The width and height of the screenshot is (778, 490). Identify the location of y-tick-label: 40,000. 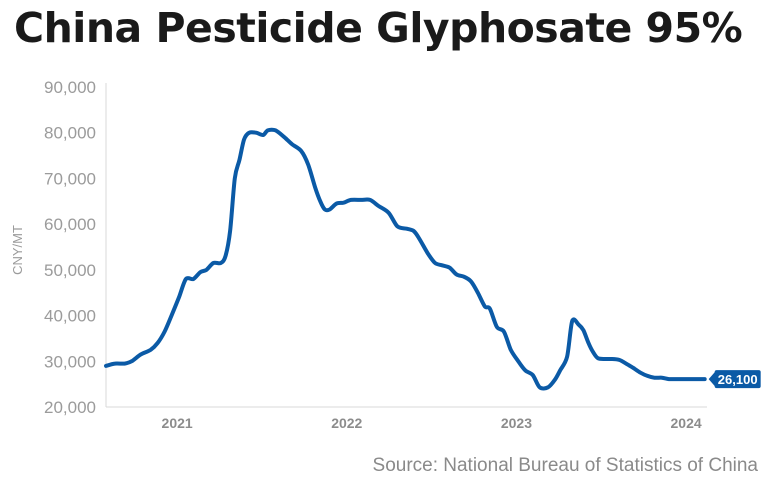
(70, 316).